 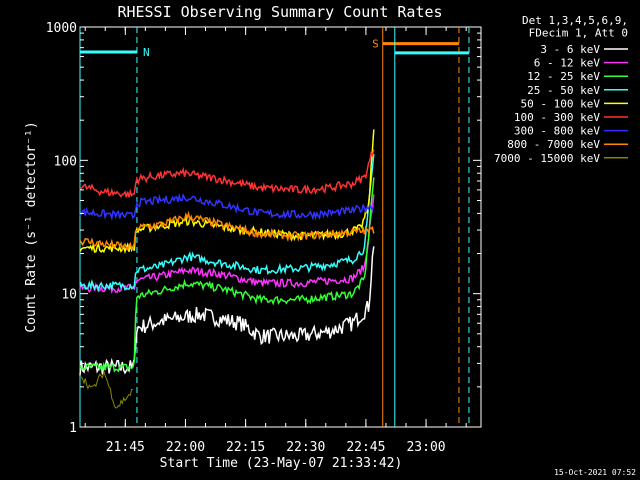 I want to click on x-tick-label: 22:00, so click(x=185, y=447).